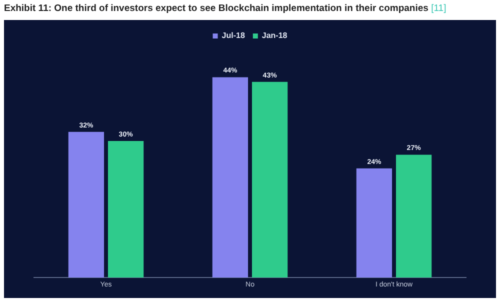 The width and height of the screenshot is (500, 300). I want to click on legend-label: Jan-18, so click(275, 35).